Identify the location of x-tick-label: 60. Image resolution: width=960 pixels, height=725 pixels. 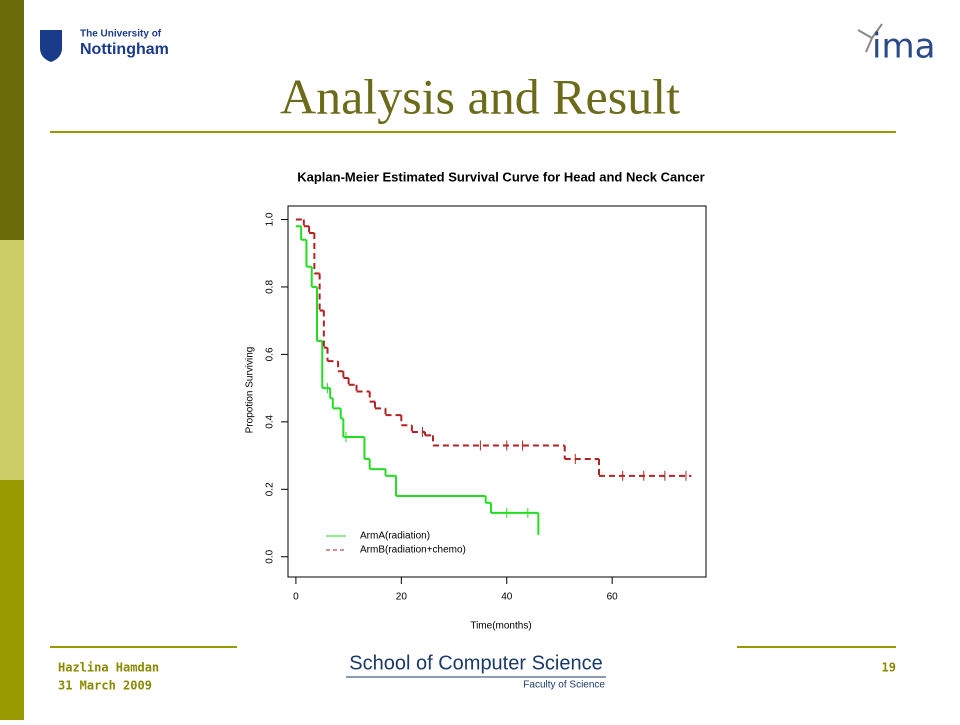
(613, 597).